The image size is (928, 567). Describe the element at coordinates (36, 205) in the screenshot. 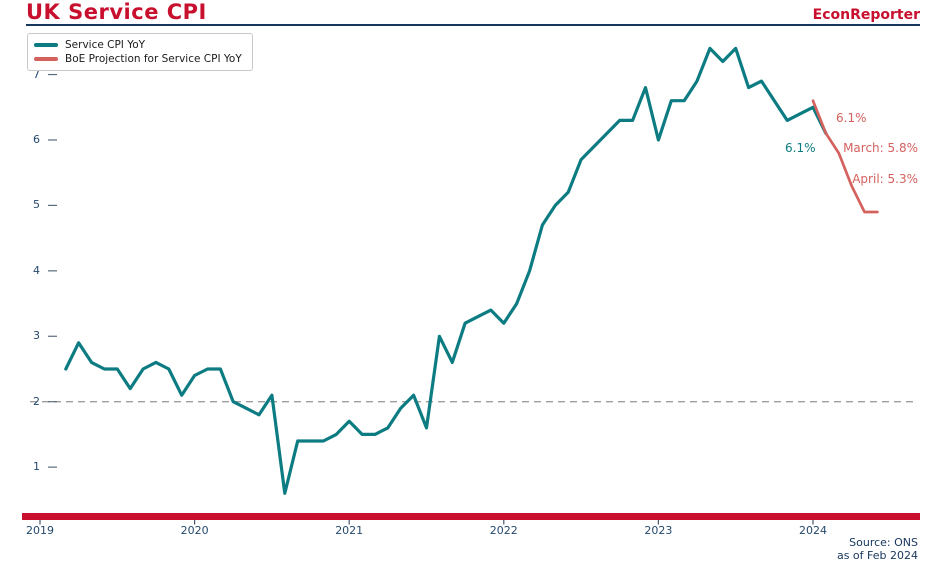

I see `y-axis-tick-label: 5` at that location.